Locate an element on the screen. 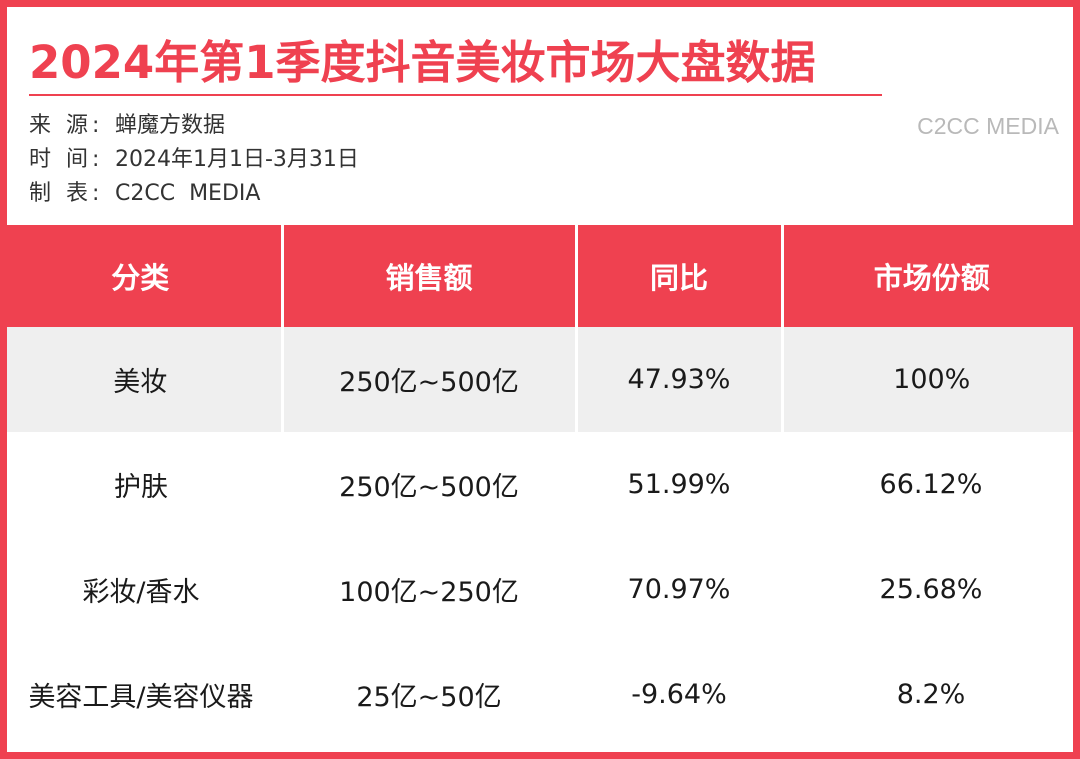 Image resolution: width=1080 pixels, height=759 pixels. title-underline is located at coordinates (455, 95).